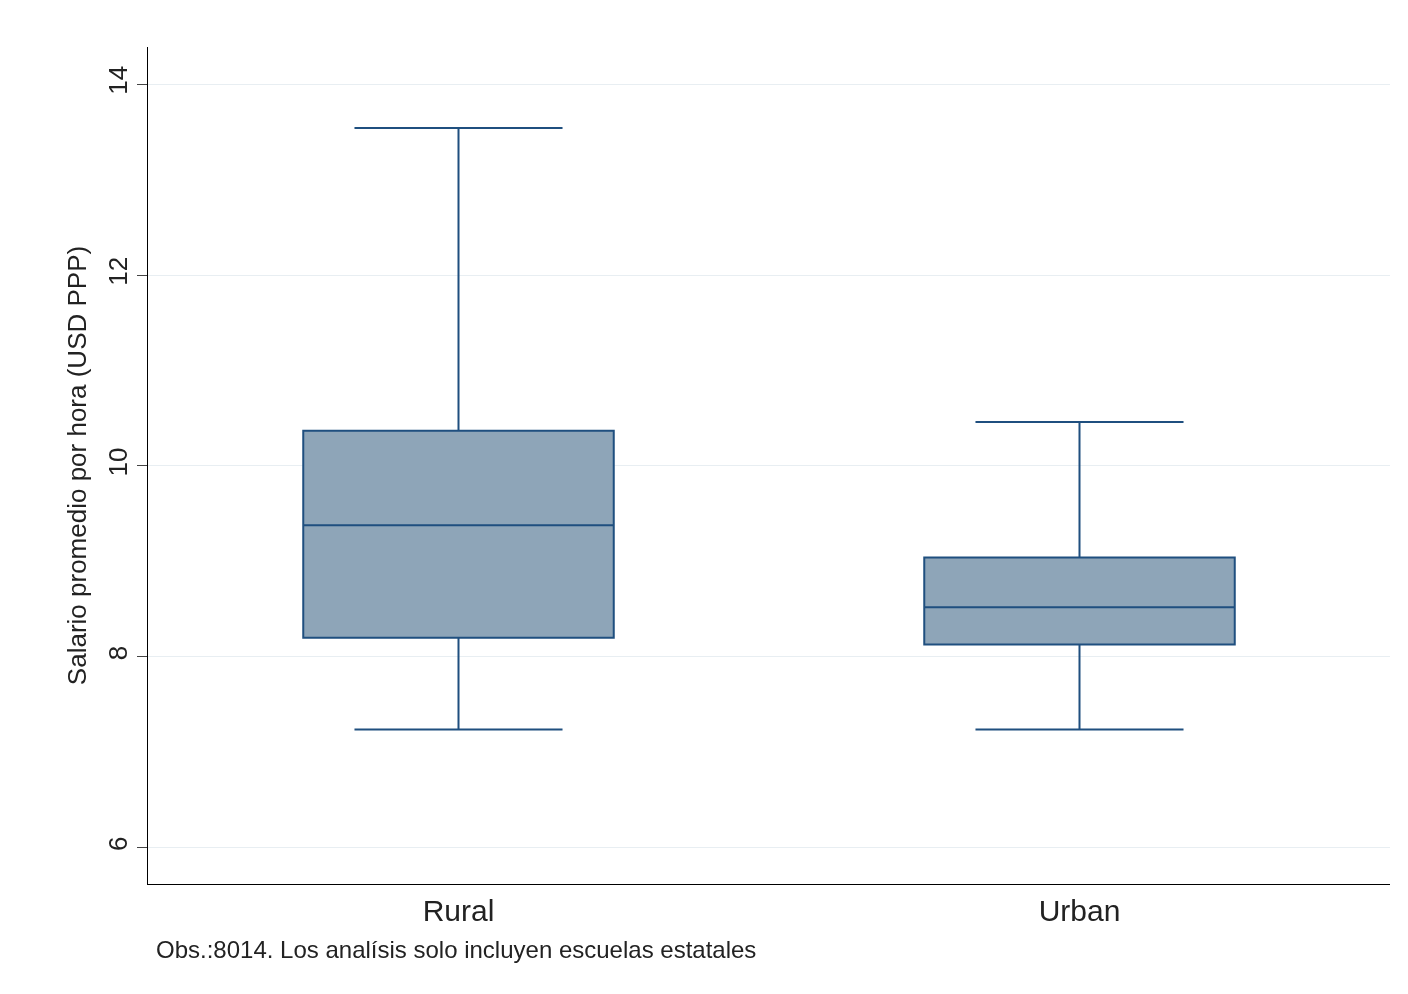 The height and width of the screenshot is (994, 1408). Describe the element at coordinates (117, 462) in the screenshot. I see `y-tick-label: 10` at that location.